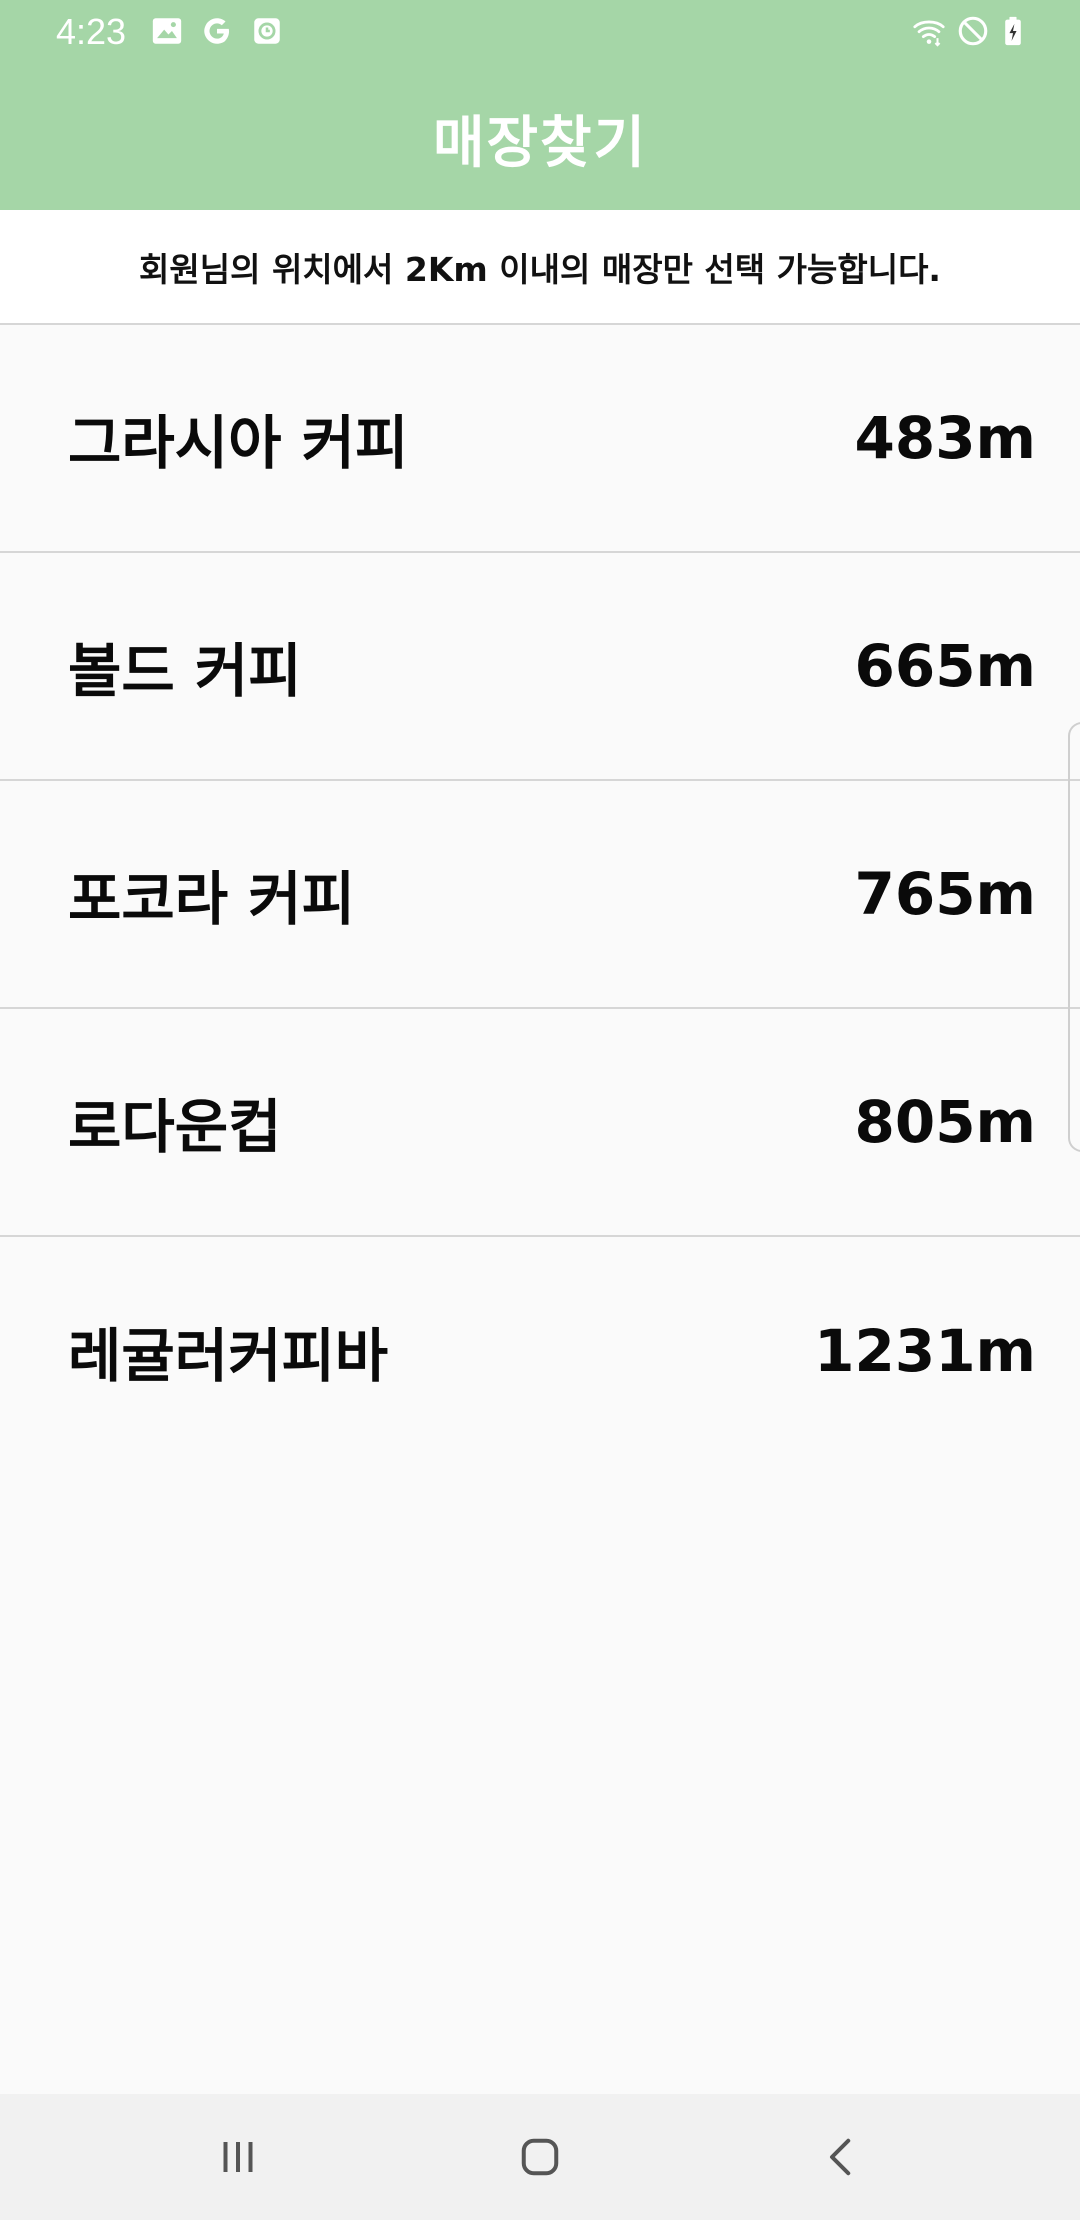 The height and width of the screenshot is (2220, 1080). What do you see at coordinates (217, 31) in the screenshot?
I see `google-icon` at bounding box center [217, 31].